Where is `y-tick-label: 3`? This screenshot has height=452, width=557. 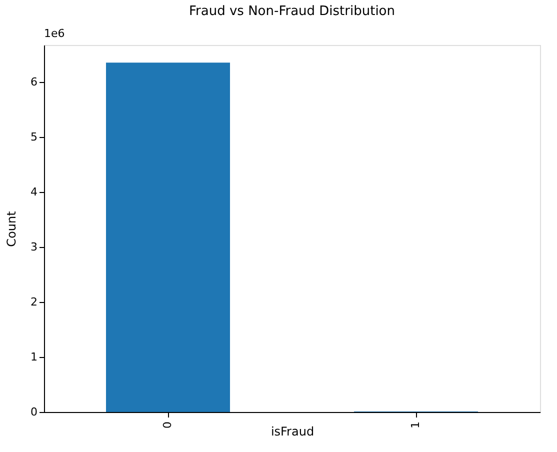 y-tick-label: 3 is located at coordinates (34, 247).